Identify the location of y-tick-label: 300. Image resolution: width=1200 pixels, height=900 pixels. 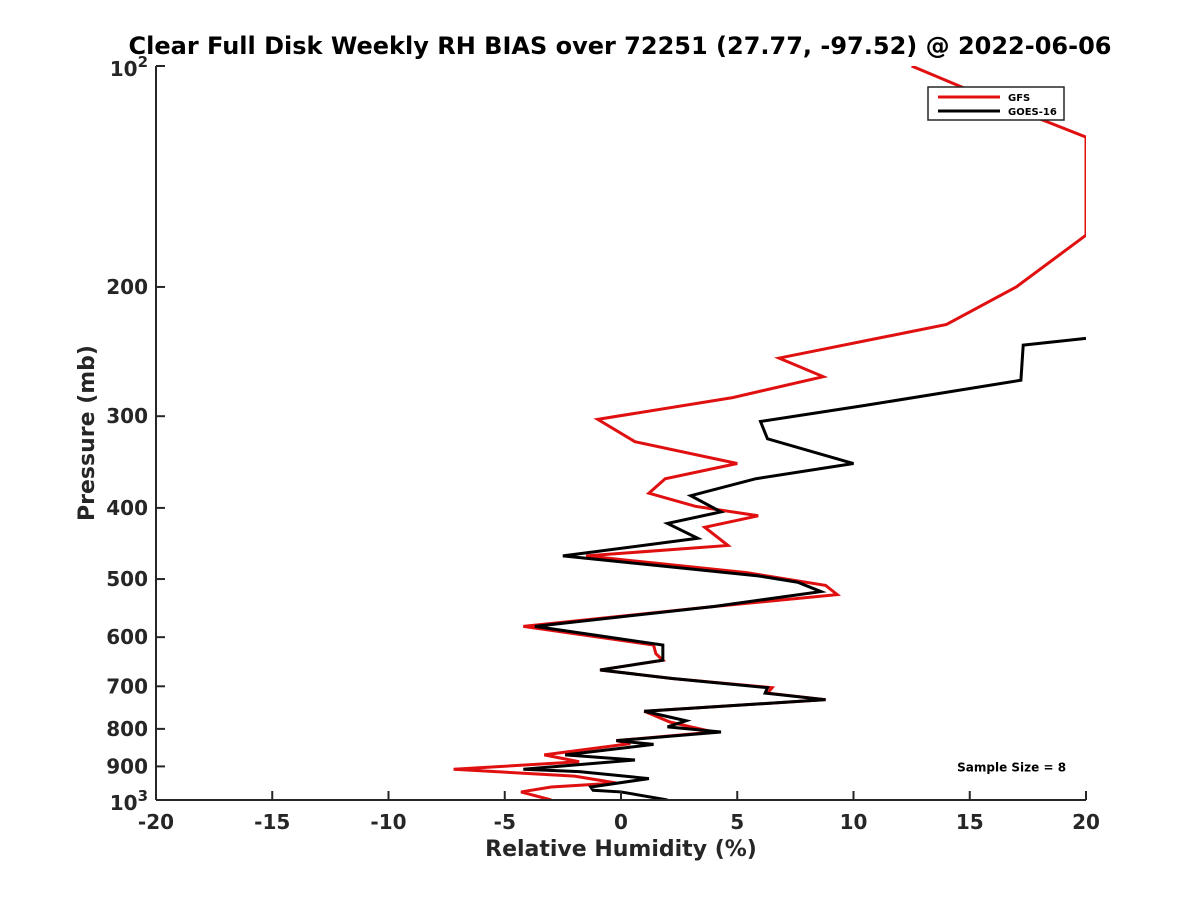
(127, 416).